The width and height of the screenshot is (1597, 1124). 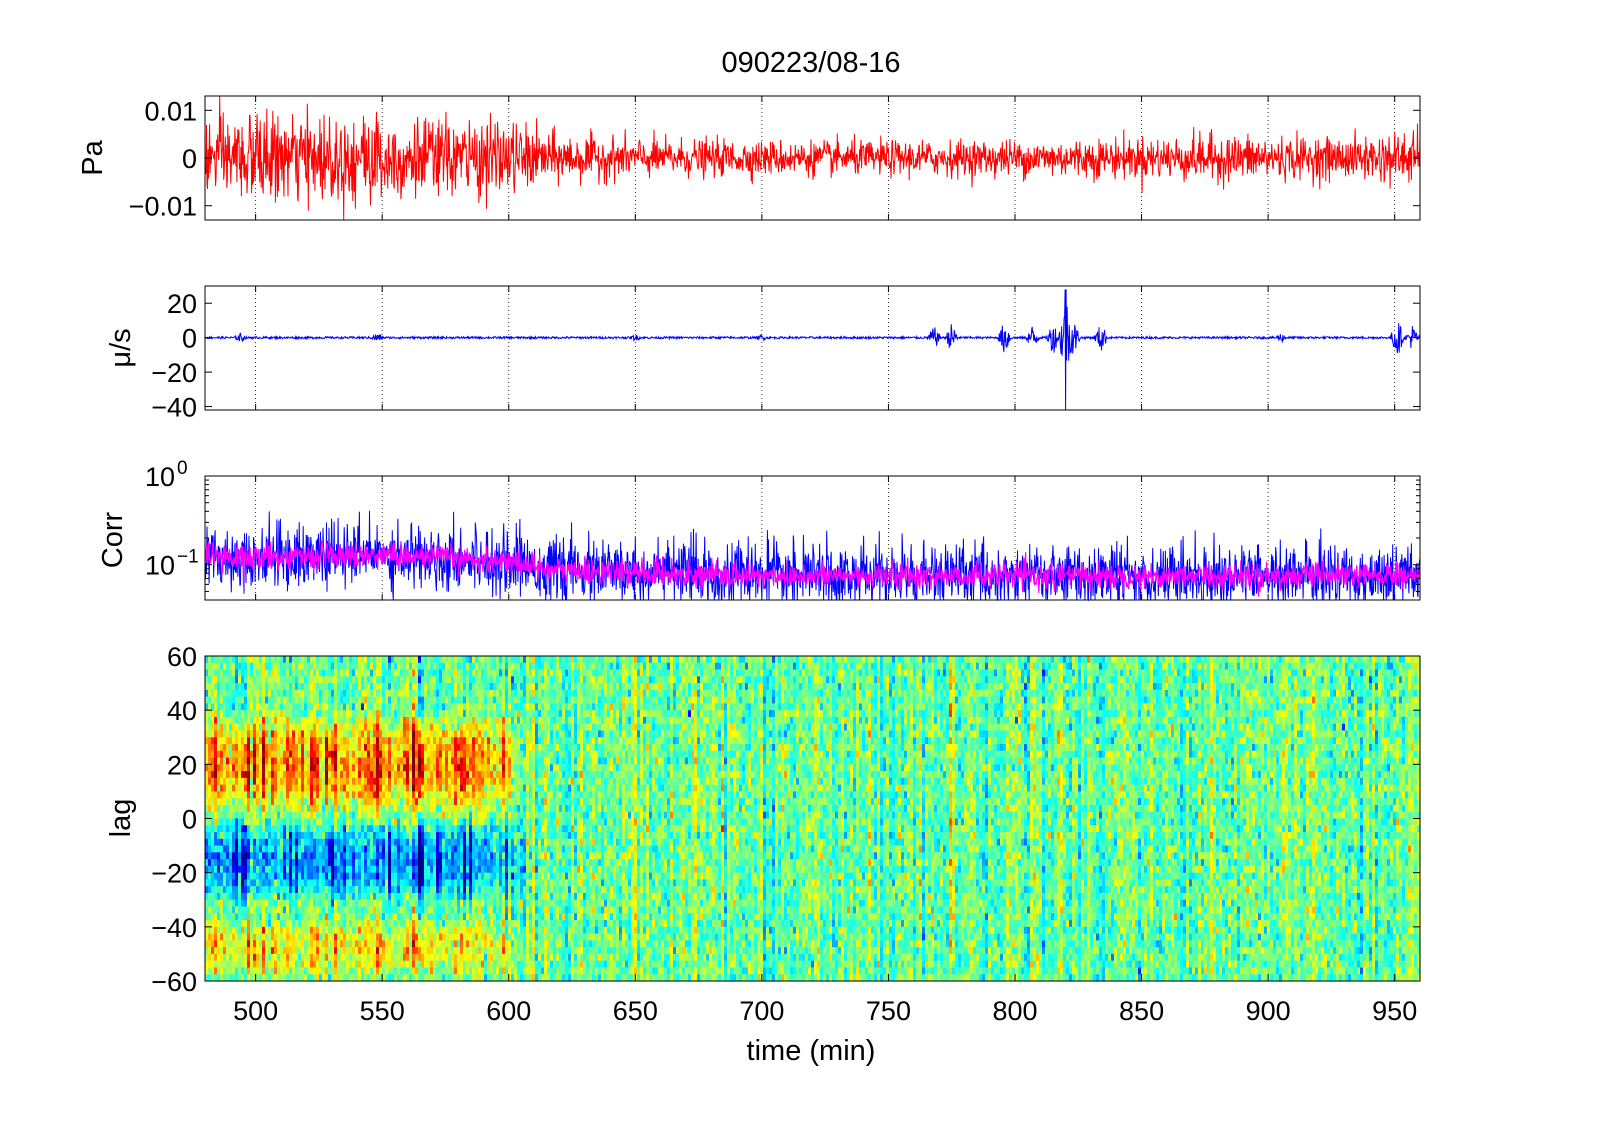 I want to click on chart-title: 090223/08-16, so click(x=811, y=63).